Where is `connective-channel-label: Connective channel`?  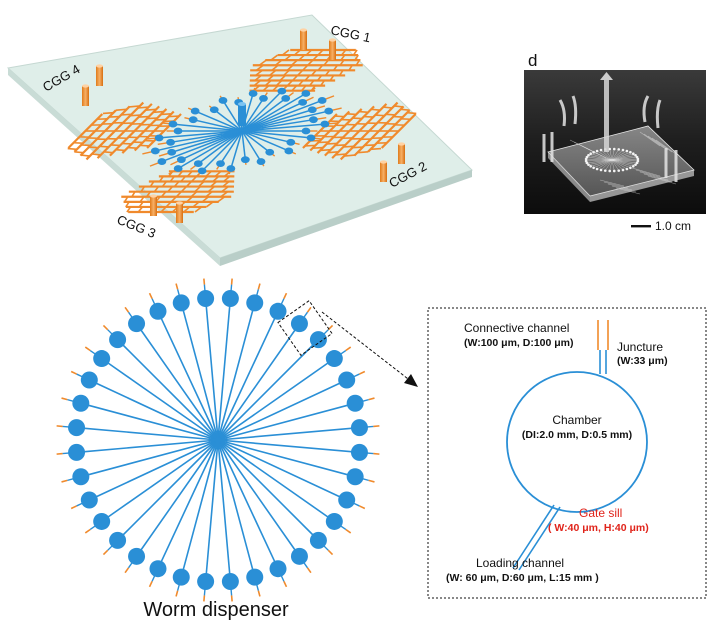 connective-channel-label: Connective channel is located at coordinates (516, 328).